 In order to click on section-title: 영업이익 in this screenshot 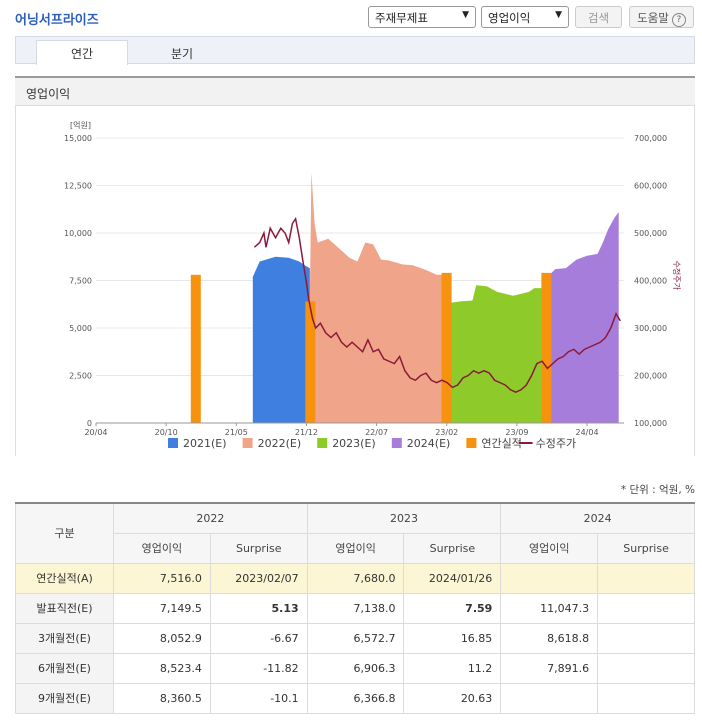, I will do `click(355, 91)`.